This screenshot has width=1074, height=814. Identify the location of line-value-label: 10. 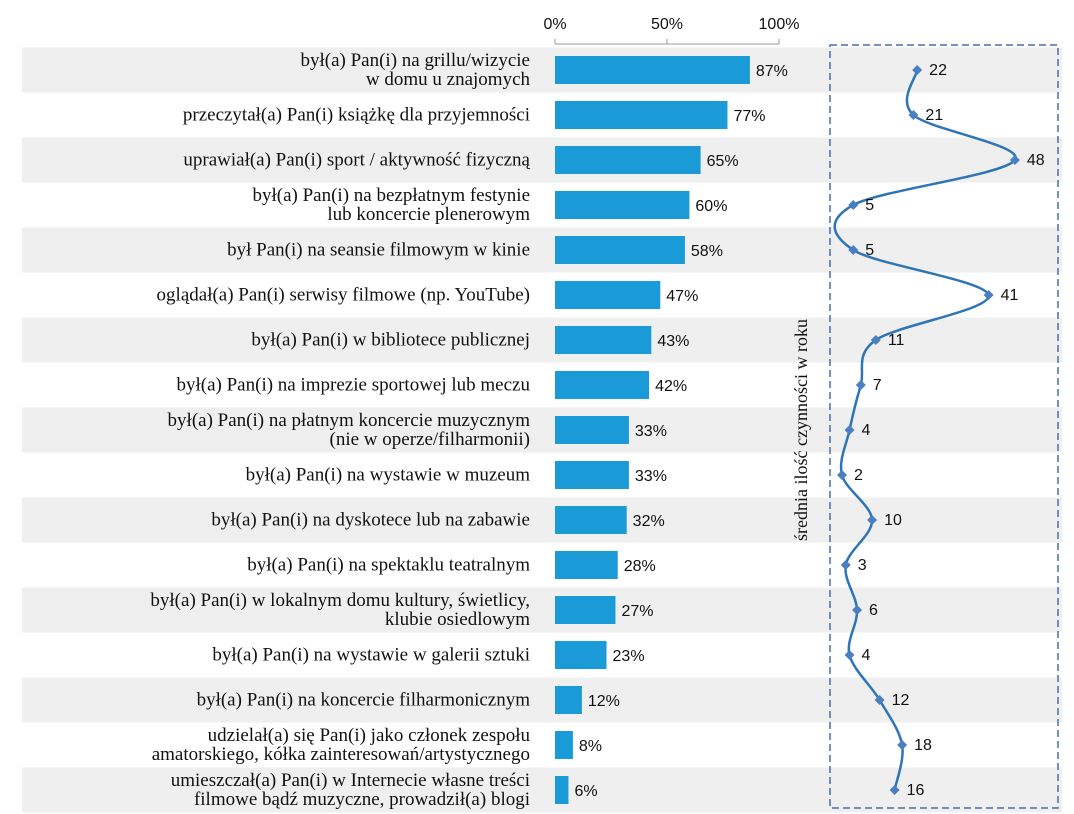
(893, 520).